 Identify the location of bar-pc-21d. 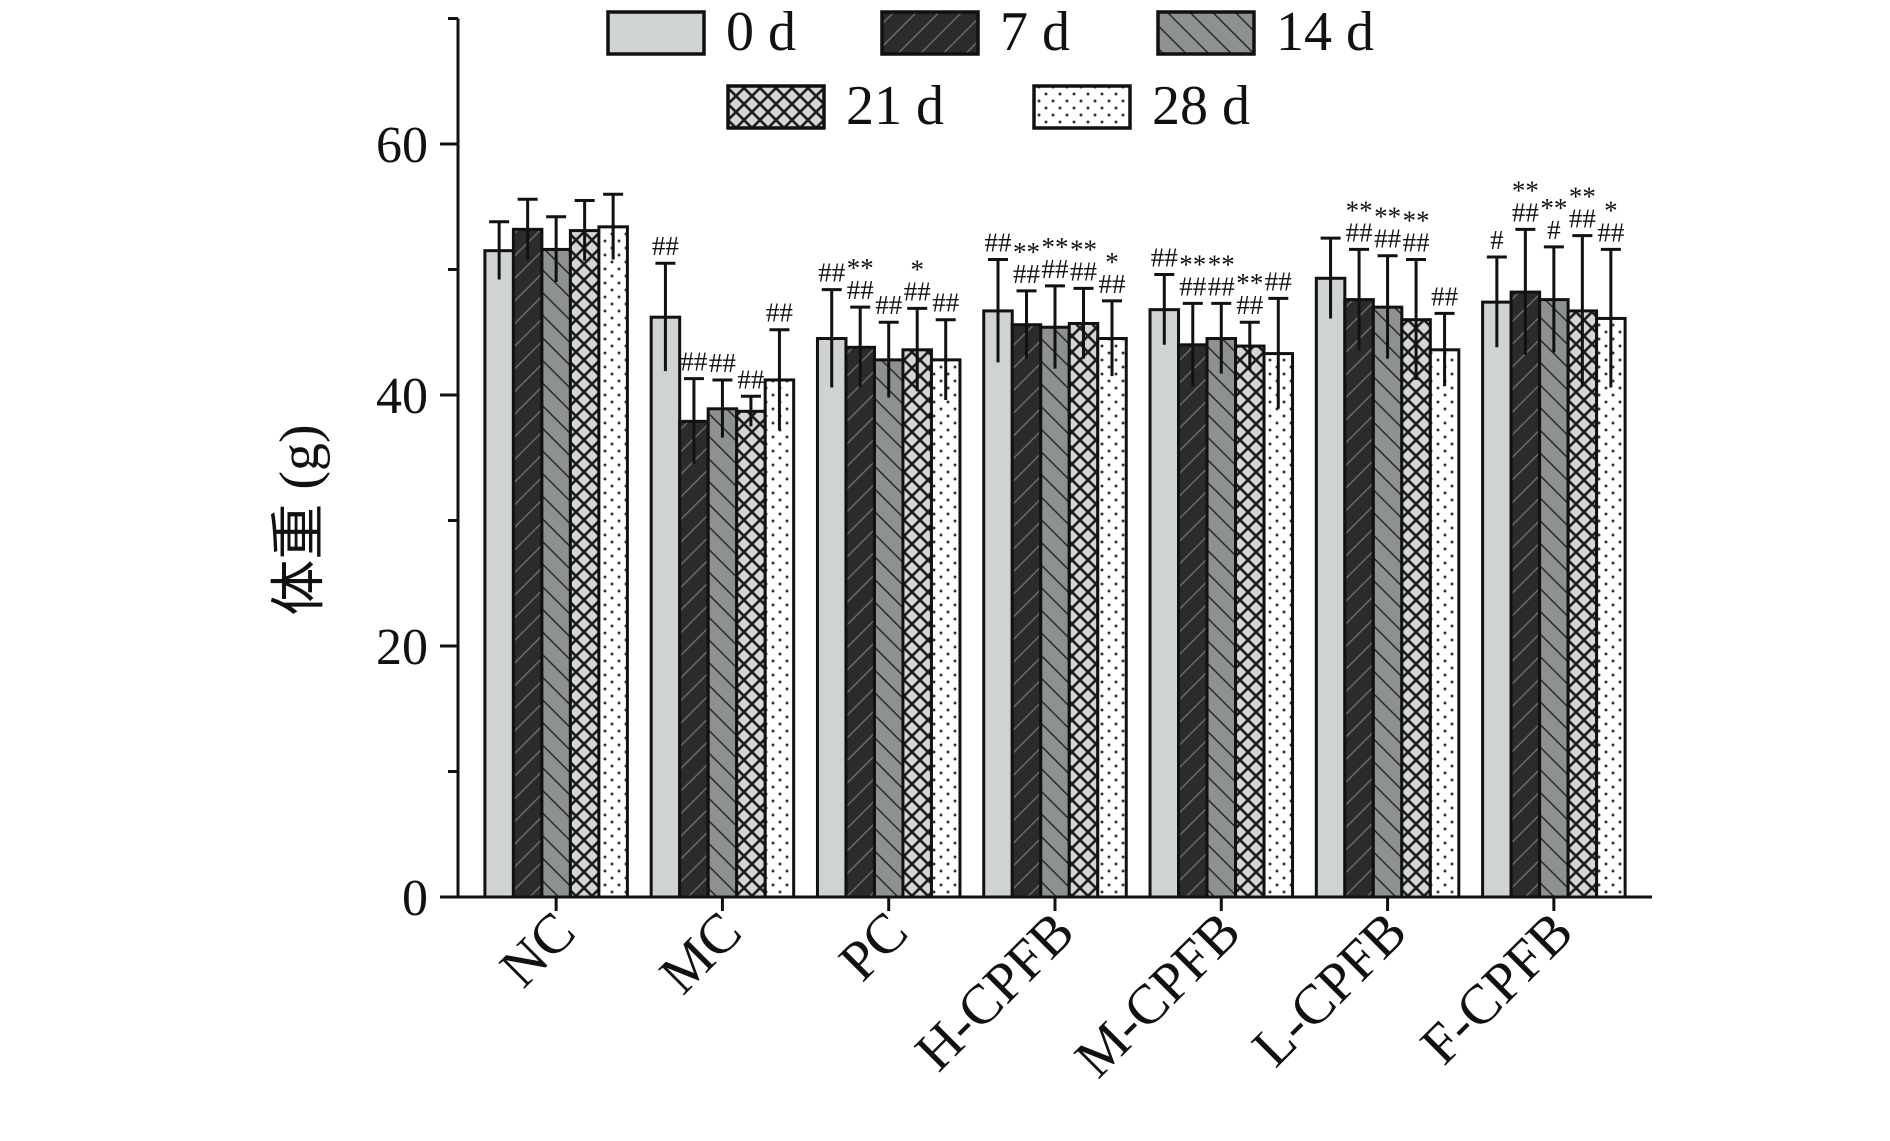
(917, 623).